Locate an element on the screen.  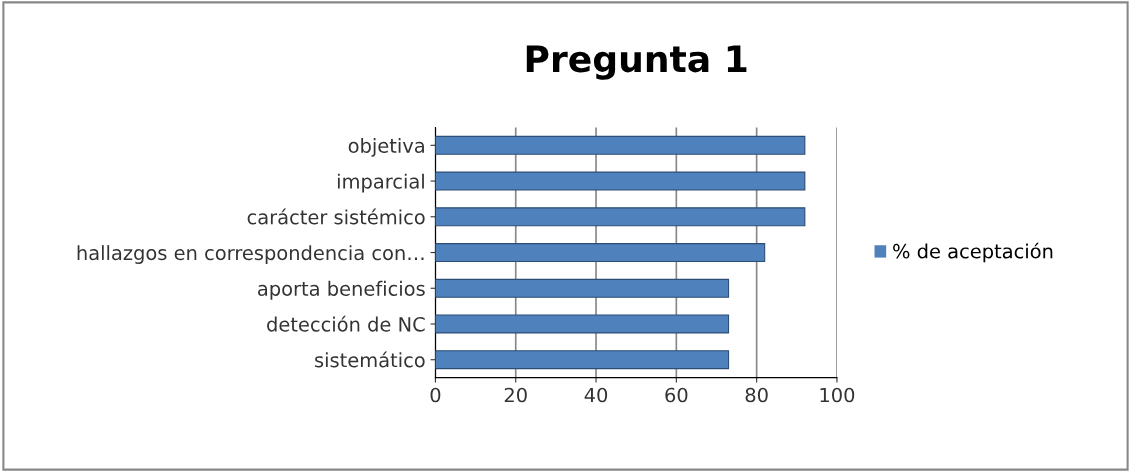
y-tick-label: detección de NC is located at coordinates (346, 323).